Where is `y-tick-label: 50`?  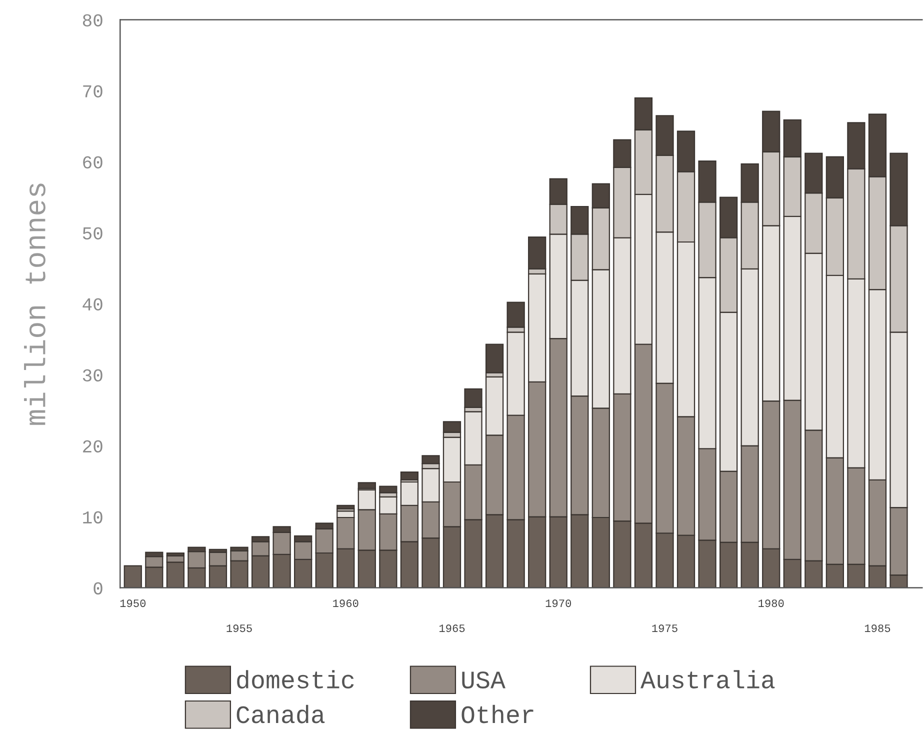
y-tick-label: 50 is located at coordinates (92, 233).